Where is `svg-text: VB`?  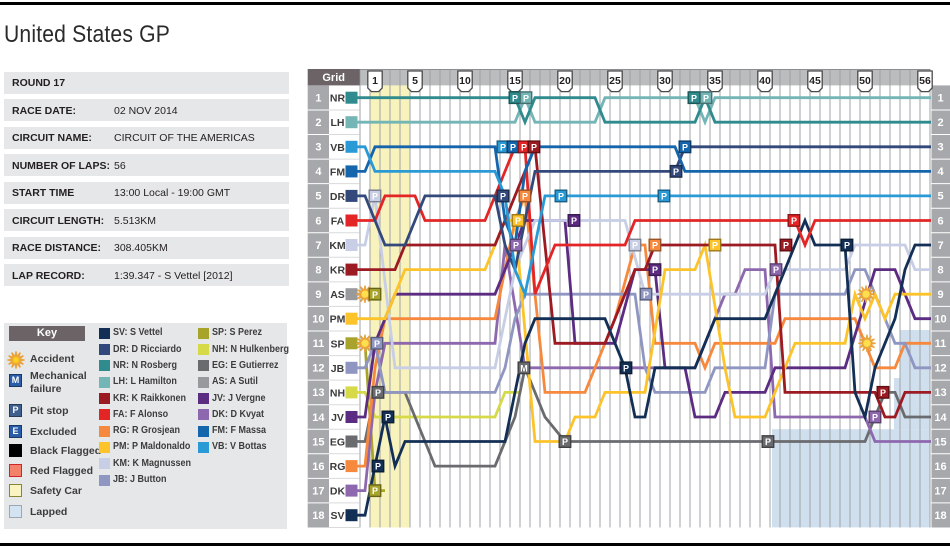
svg-text: VB is located at coordinates (337, 148).